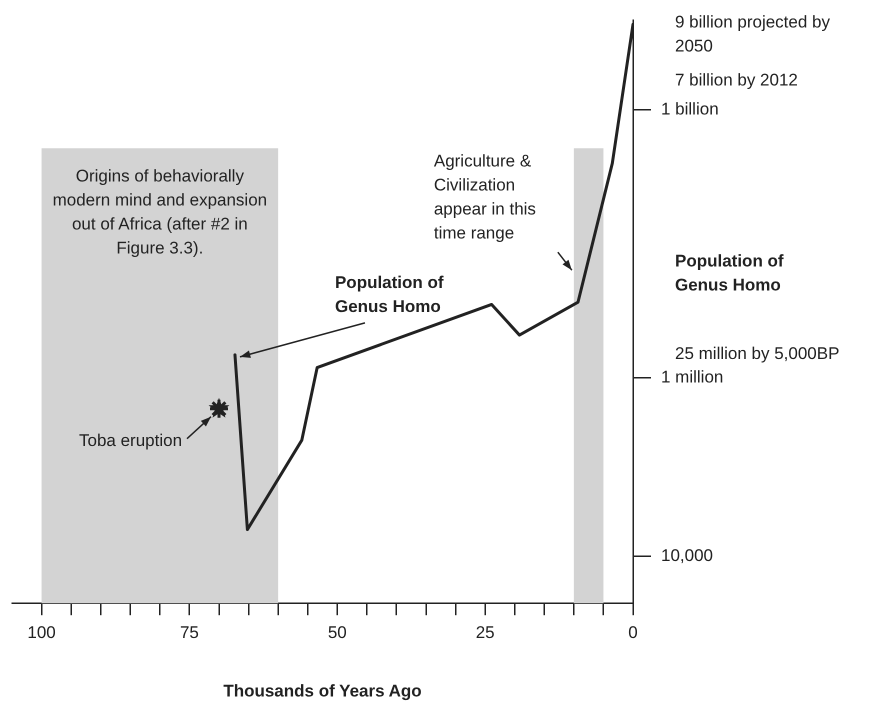 This screenshot has width=877, height=714. I want to click on y-tick-label: 1 billion, so click(690, 108).